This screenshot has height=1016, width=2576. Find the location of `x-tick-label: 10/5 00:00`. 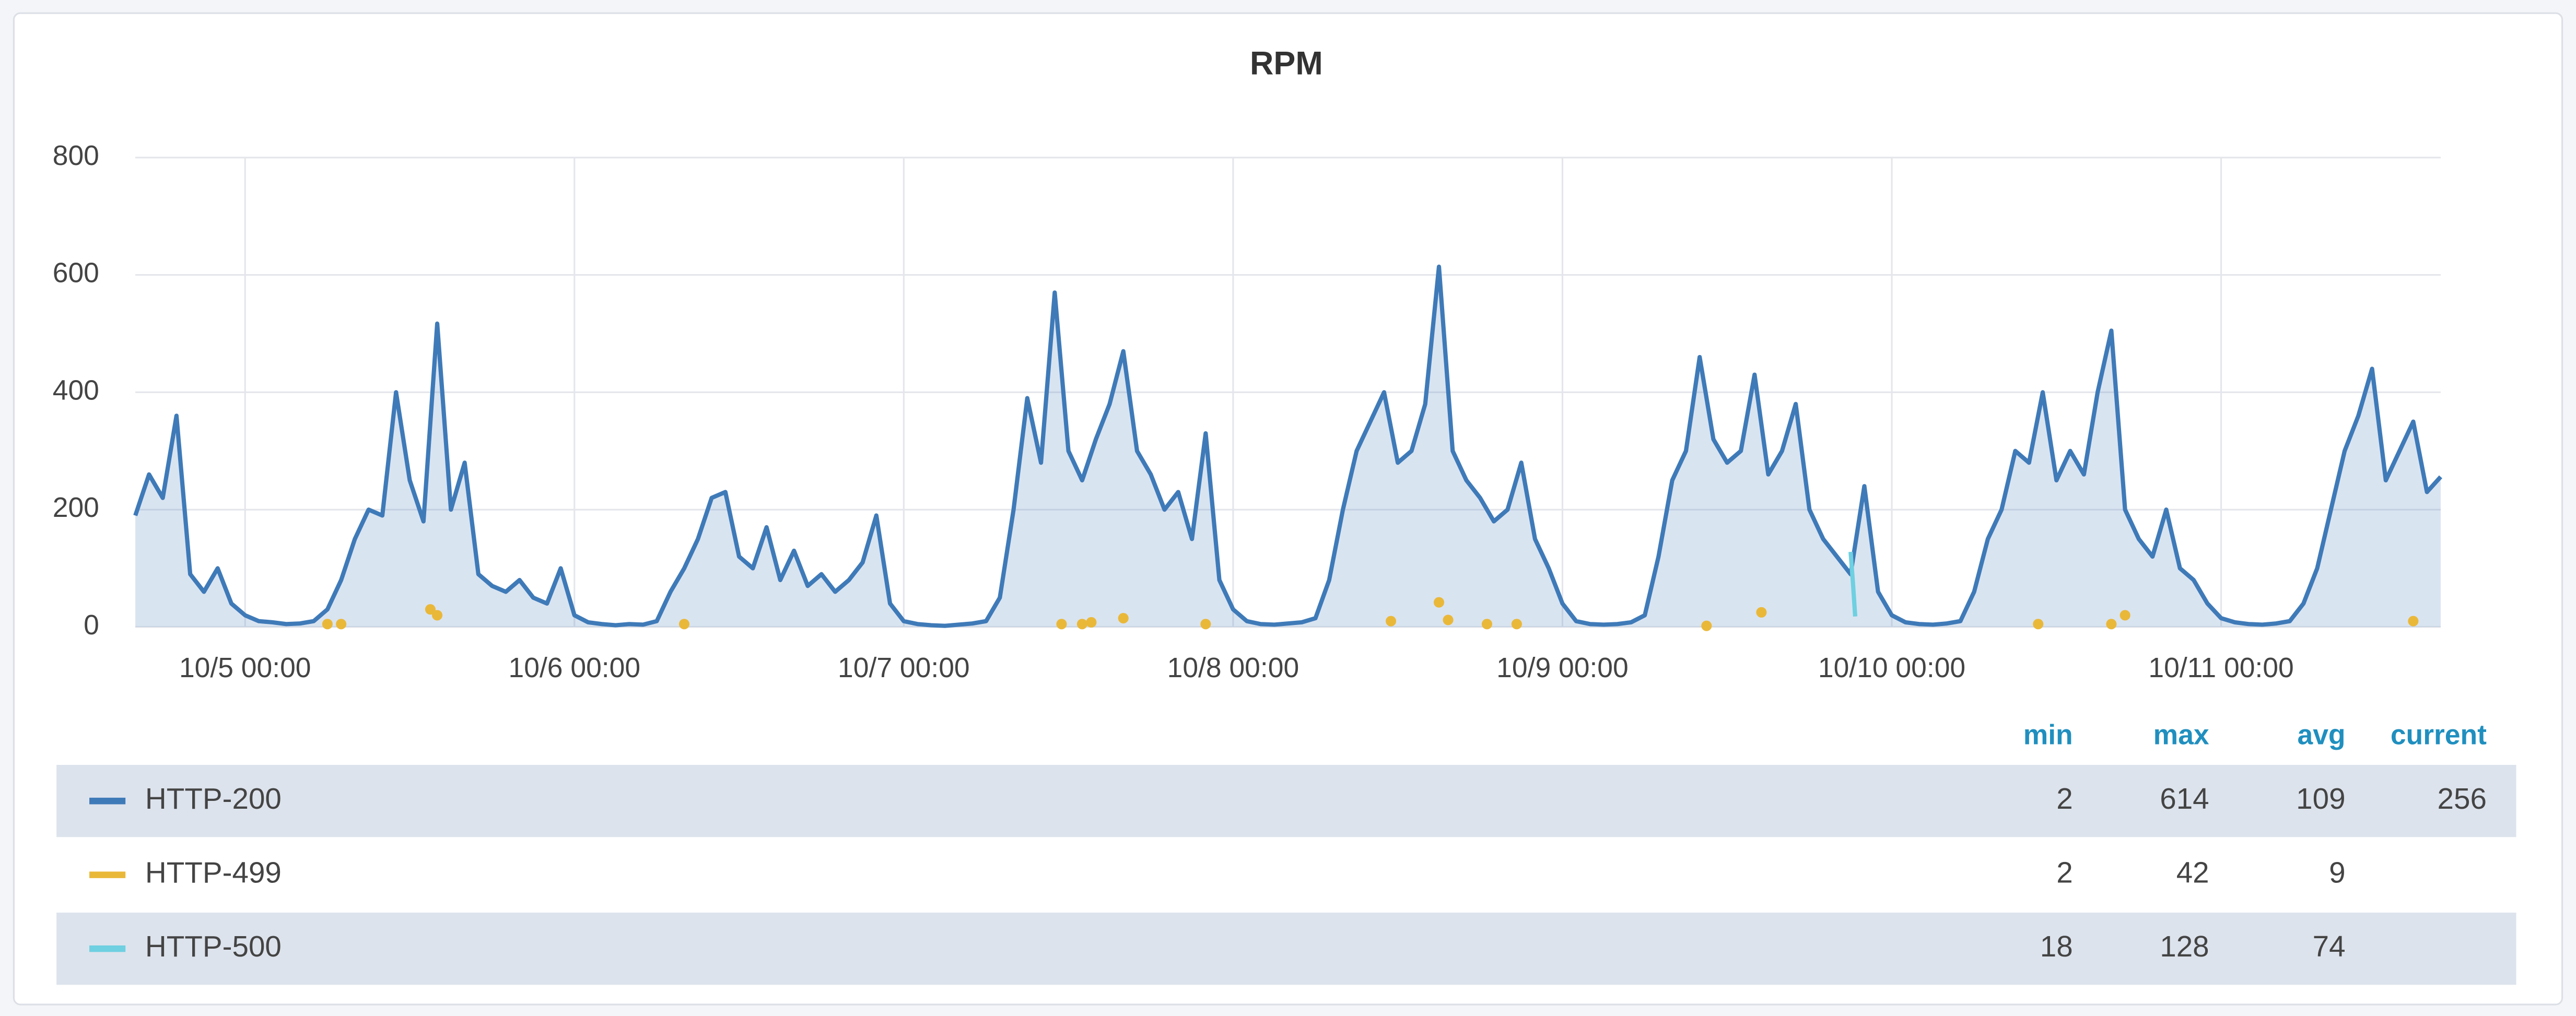

x-tick-label: 10/5 00:00 is located at coordinates (245, 668).